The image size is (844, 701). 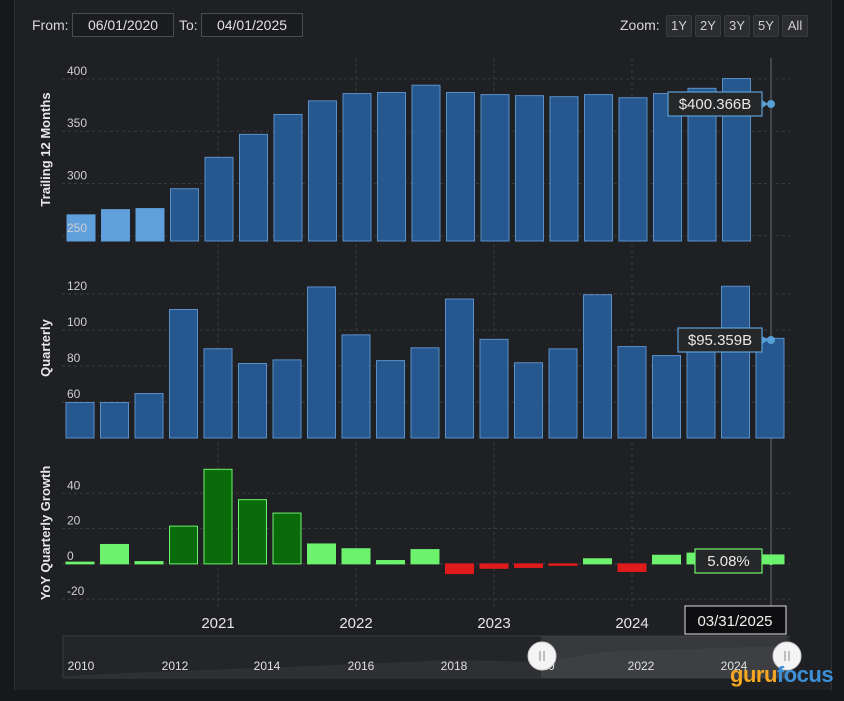 I want to click on y-tick-label: 60, so click(x=74, y=394).